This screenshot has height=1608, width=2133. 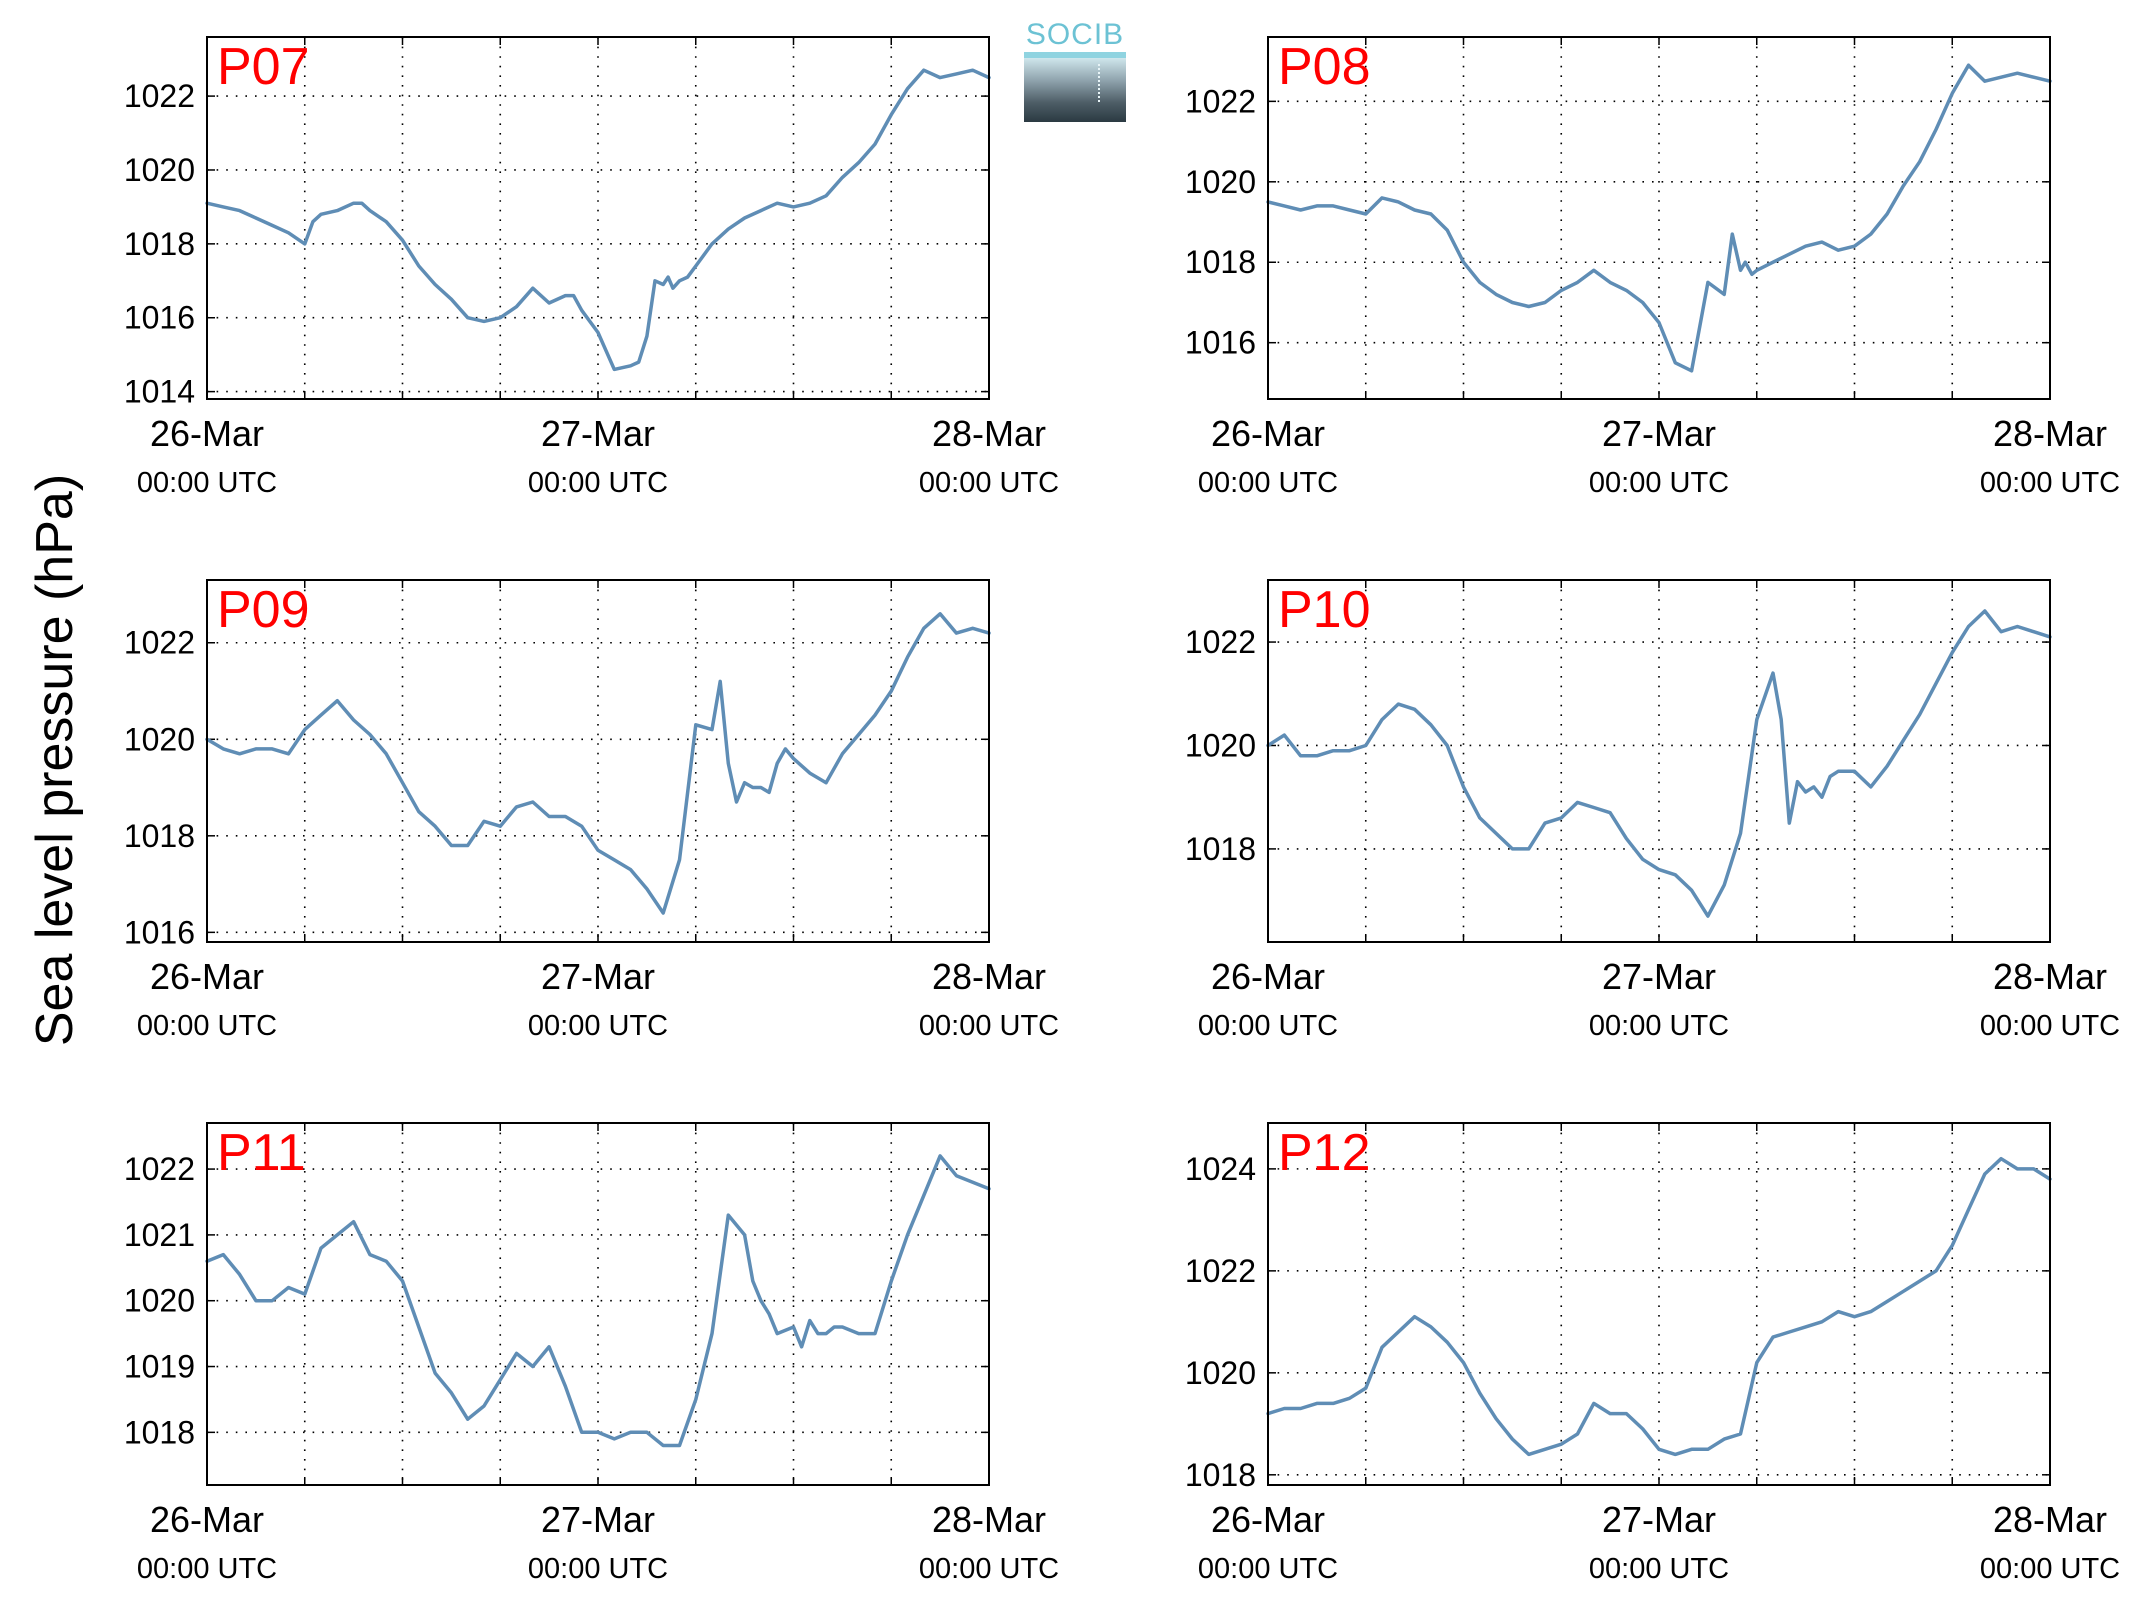 What do you see at coordinates (1220, 1169) in the screenshot?
I see `y-tick-label: 1024` at bounding box center [1220, 1169].